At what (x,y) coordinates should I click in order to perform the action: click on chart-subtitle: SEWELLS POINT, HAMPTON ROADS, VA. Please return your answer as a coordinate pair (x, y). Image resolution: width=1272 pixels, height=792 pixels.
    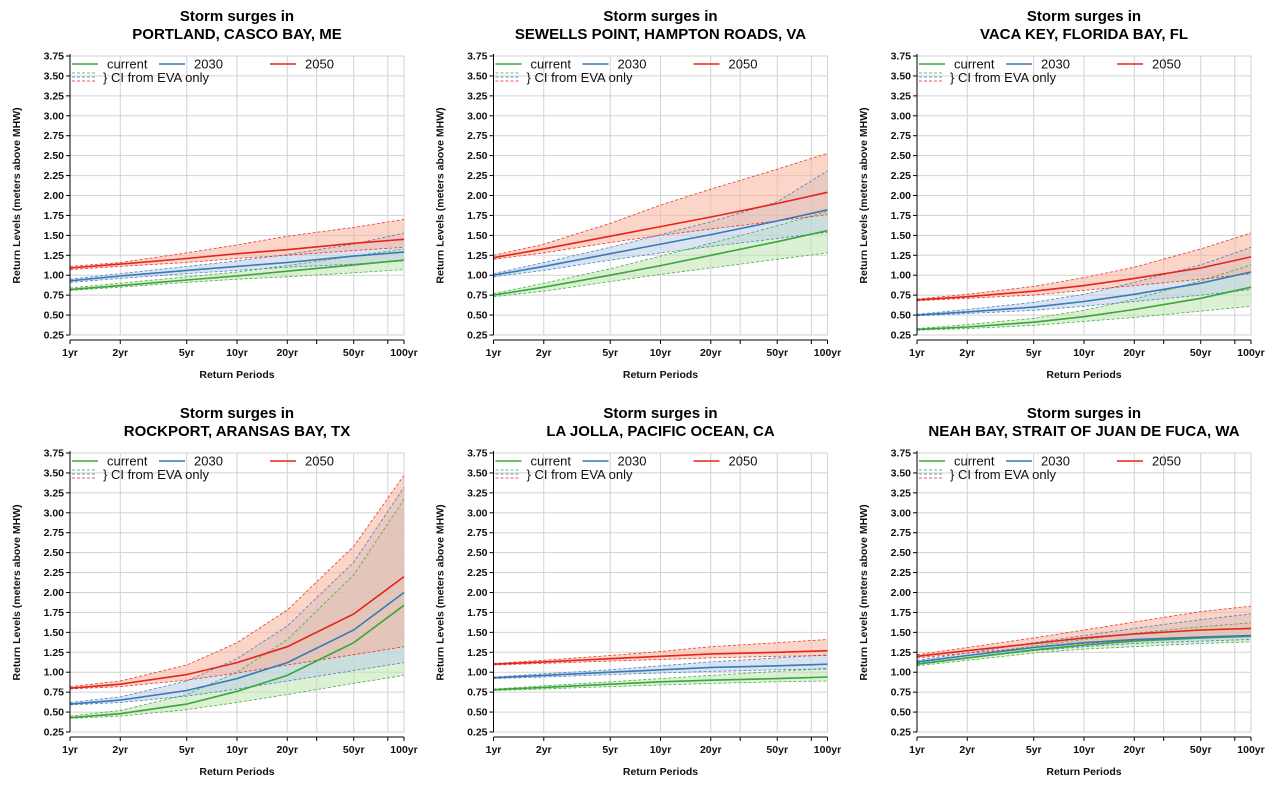
    Looking at the image, I should click on (660, 34).